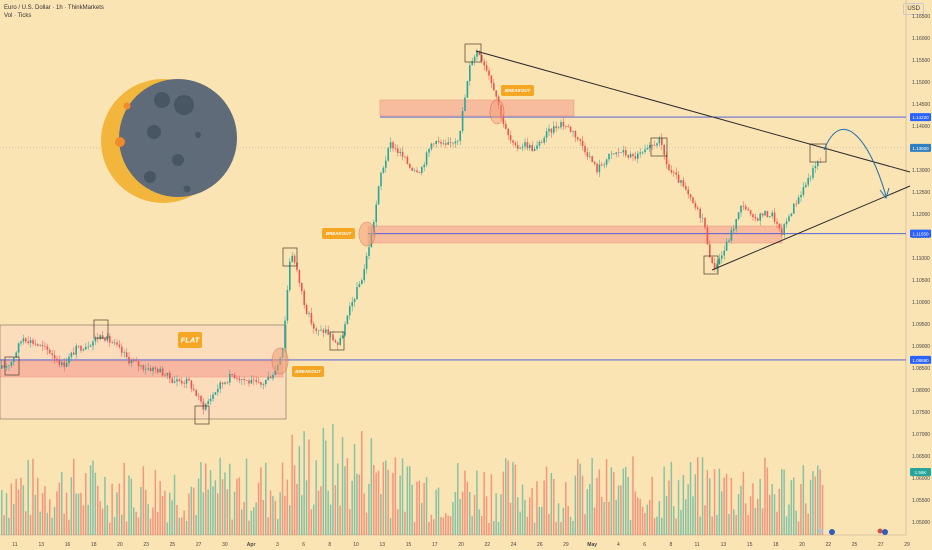 The image size is (932, 550). I want to click on moon-crater, so click(162, 100).